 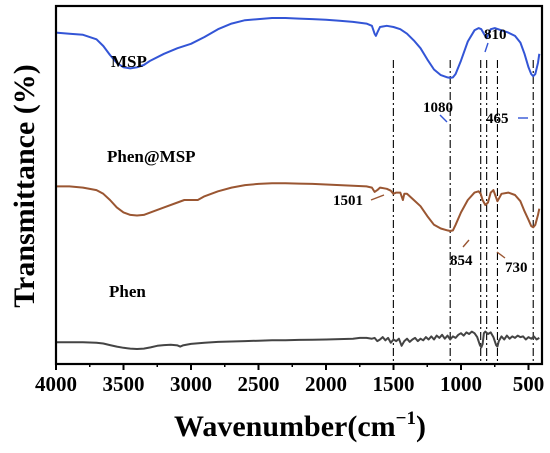 I want to click on x-axis-title-main: Wavenumber(cm, so click(x=285, y=426).